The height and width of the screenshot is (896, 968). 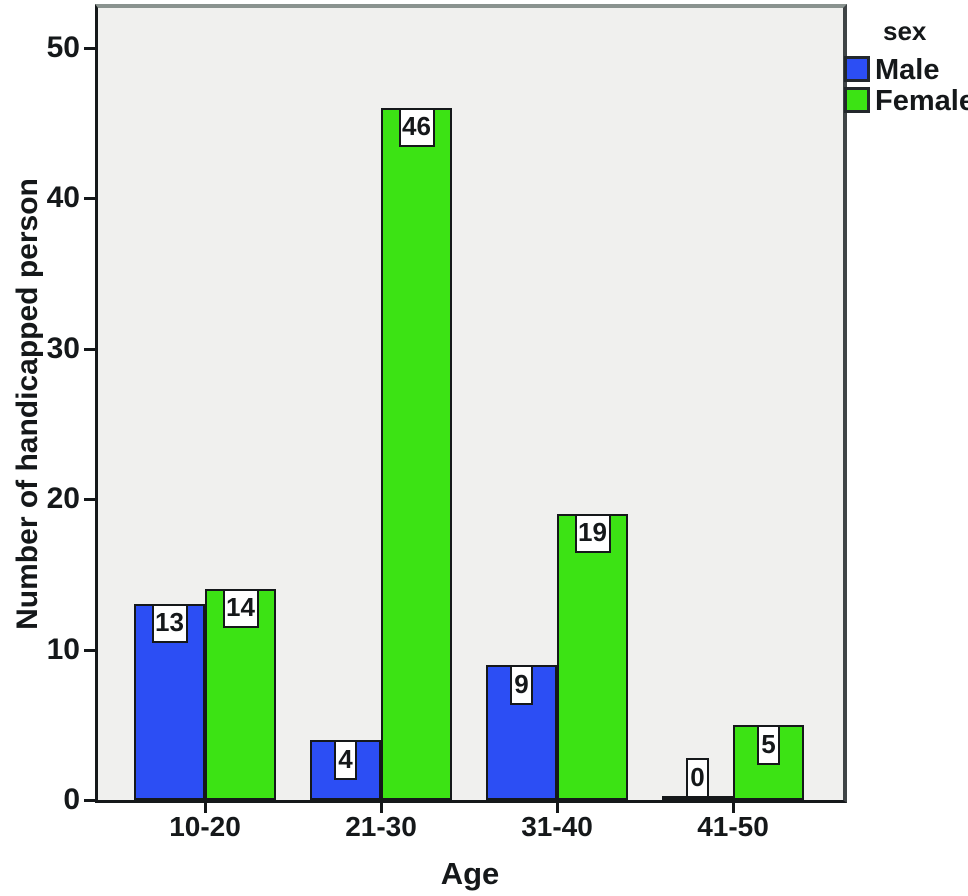 What do you see at coordinates (71, 799) in the screenshot?
I see `y-tick-label: 0` at bounding box center [71, 799].